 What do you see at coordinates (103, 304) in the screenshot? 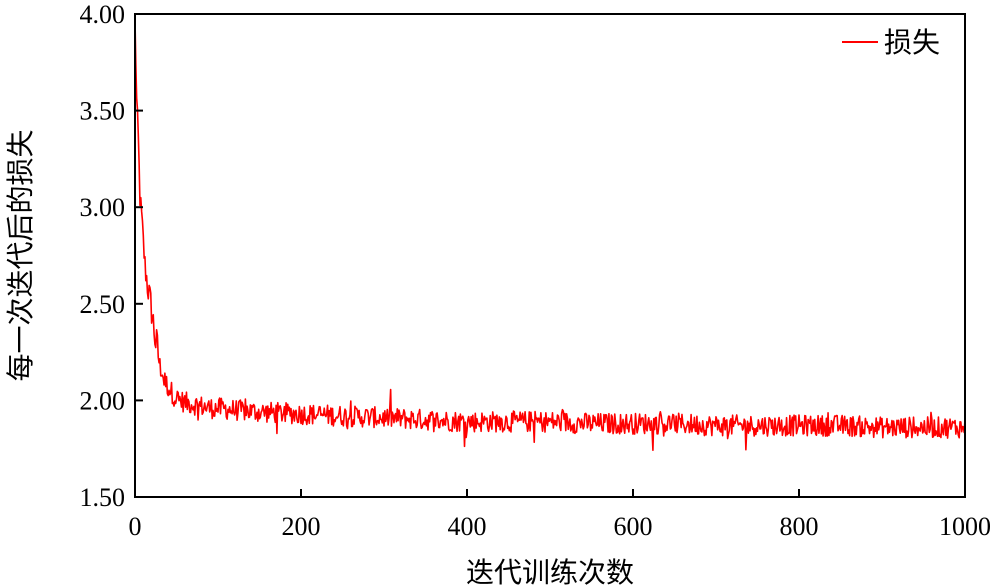
I see `y-tick-label: 2.50` at bounding box center [103, 304].